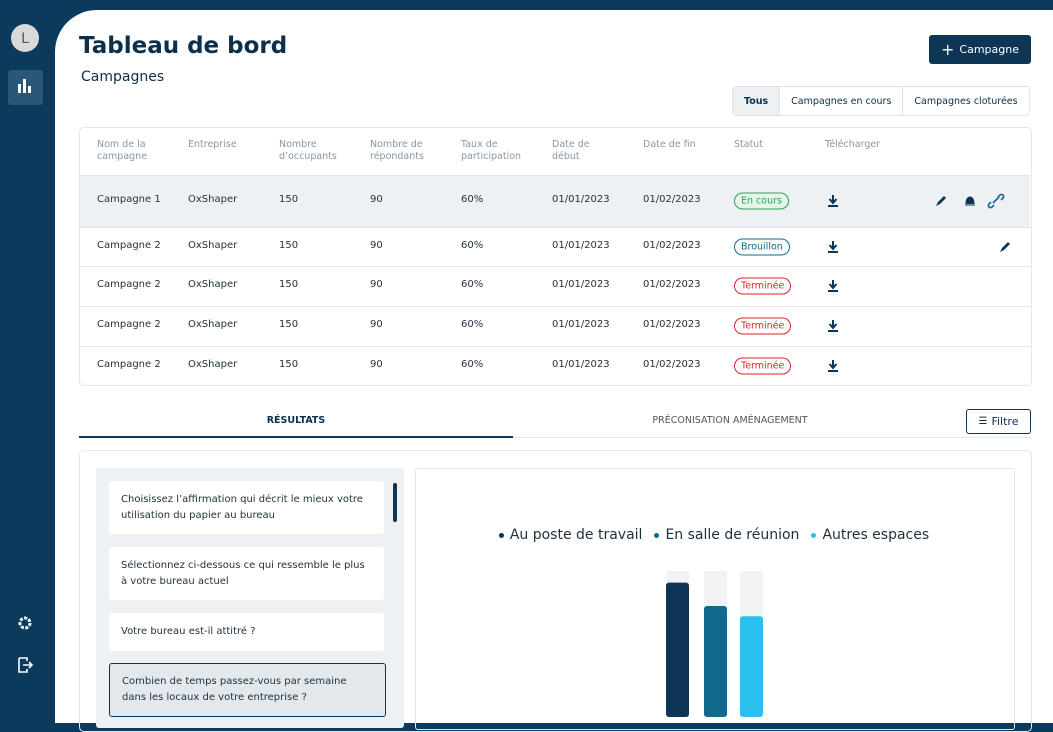  I want to click on status-badge: Brouillon, so click(762, 246).